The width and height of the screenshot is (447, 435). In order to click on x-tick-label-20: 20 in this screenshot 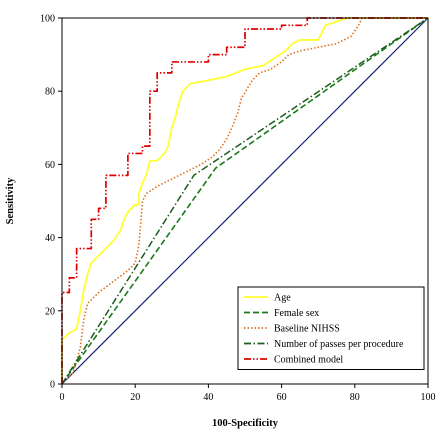, I will do `click(135, 397)`.